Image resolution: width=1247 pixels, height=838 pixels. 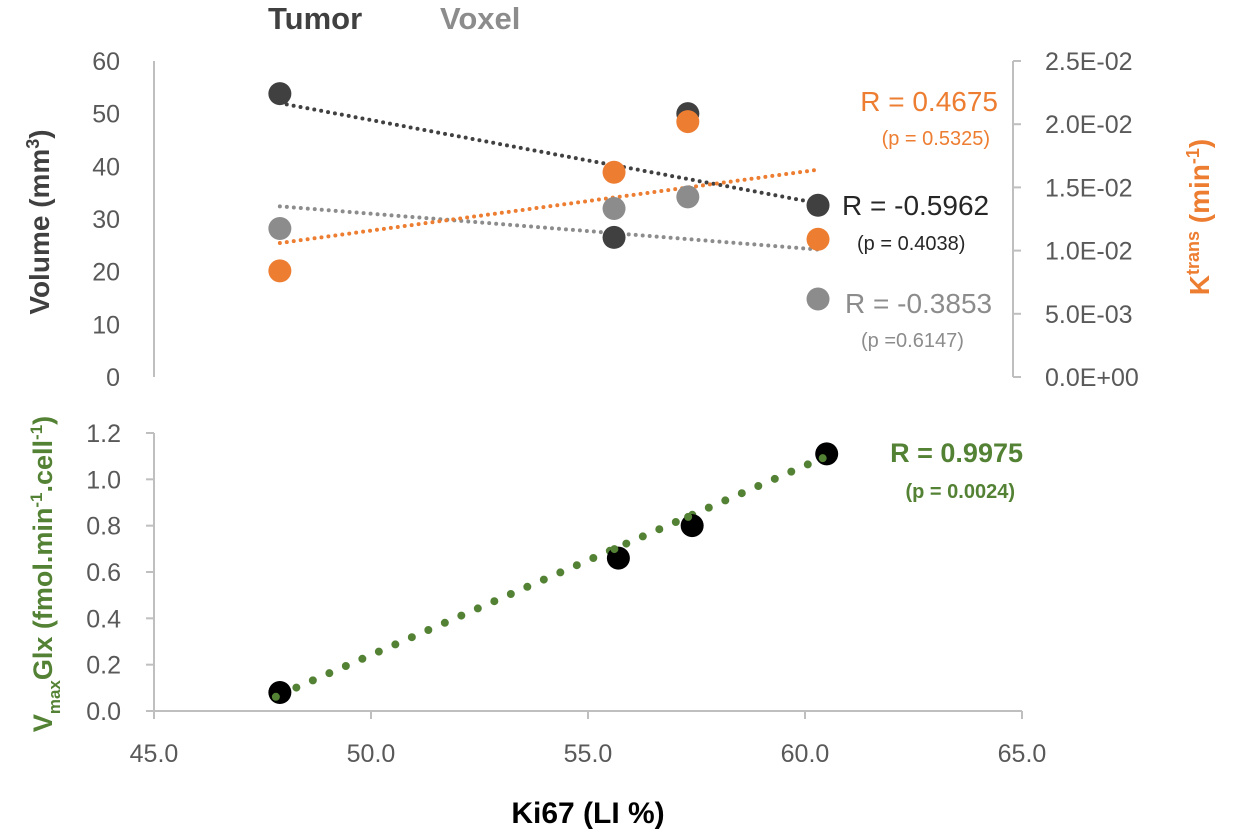 I want to click on ktrans-tick-label: 5.0E-03, so click(x=1089, y=315).